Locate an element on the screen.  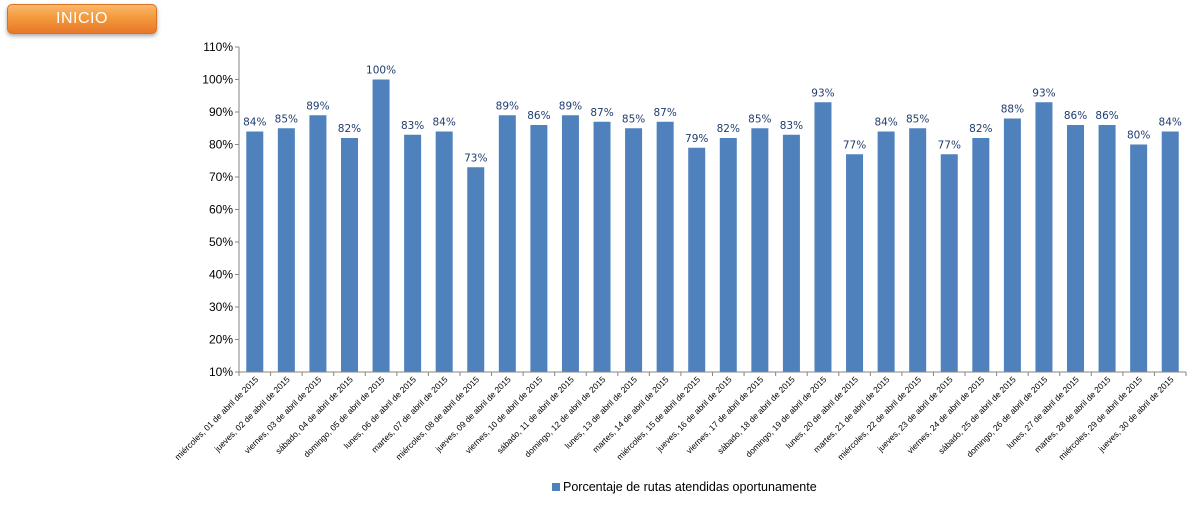
data-label: 80% is located at coordinates (1138, 136).